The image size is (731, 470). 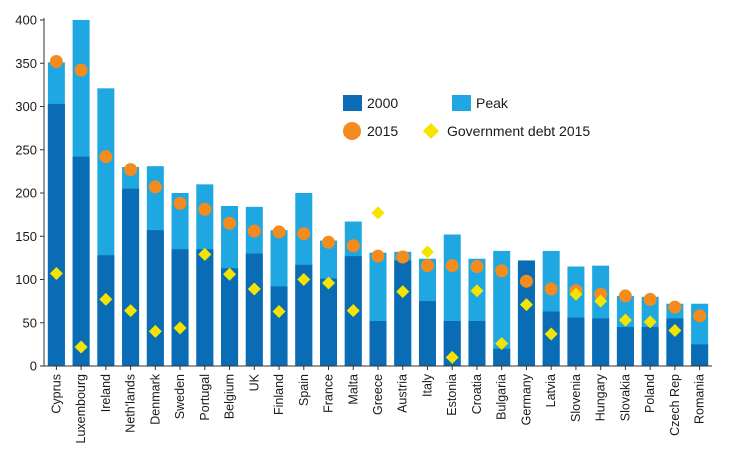 What do you see at coordinates (675, 405) in the screenshot?
I see `x-tick-label-czech-rep: Czech Rep` at bounding box center [675, 405].